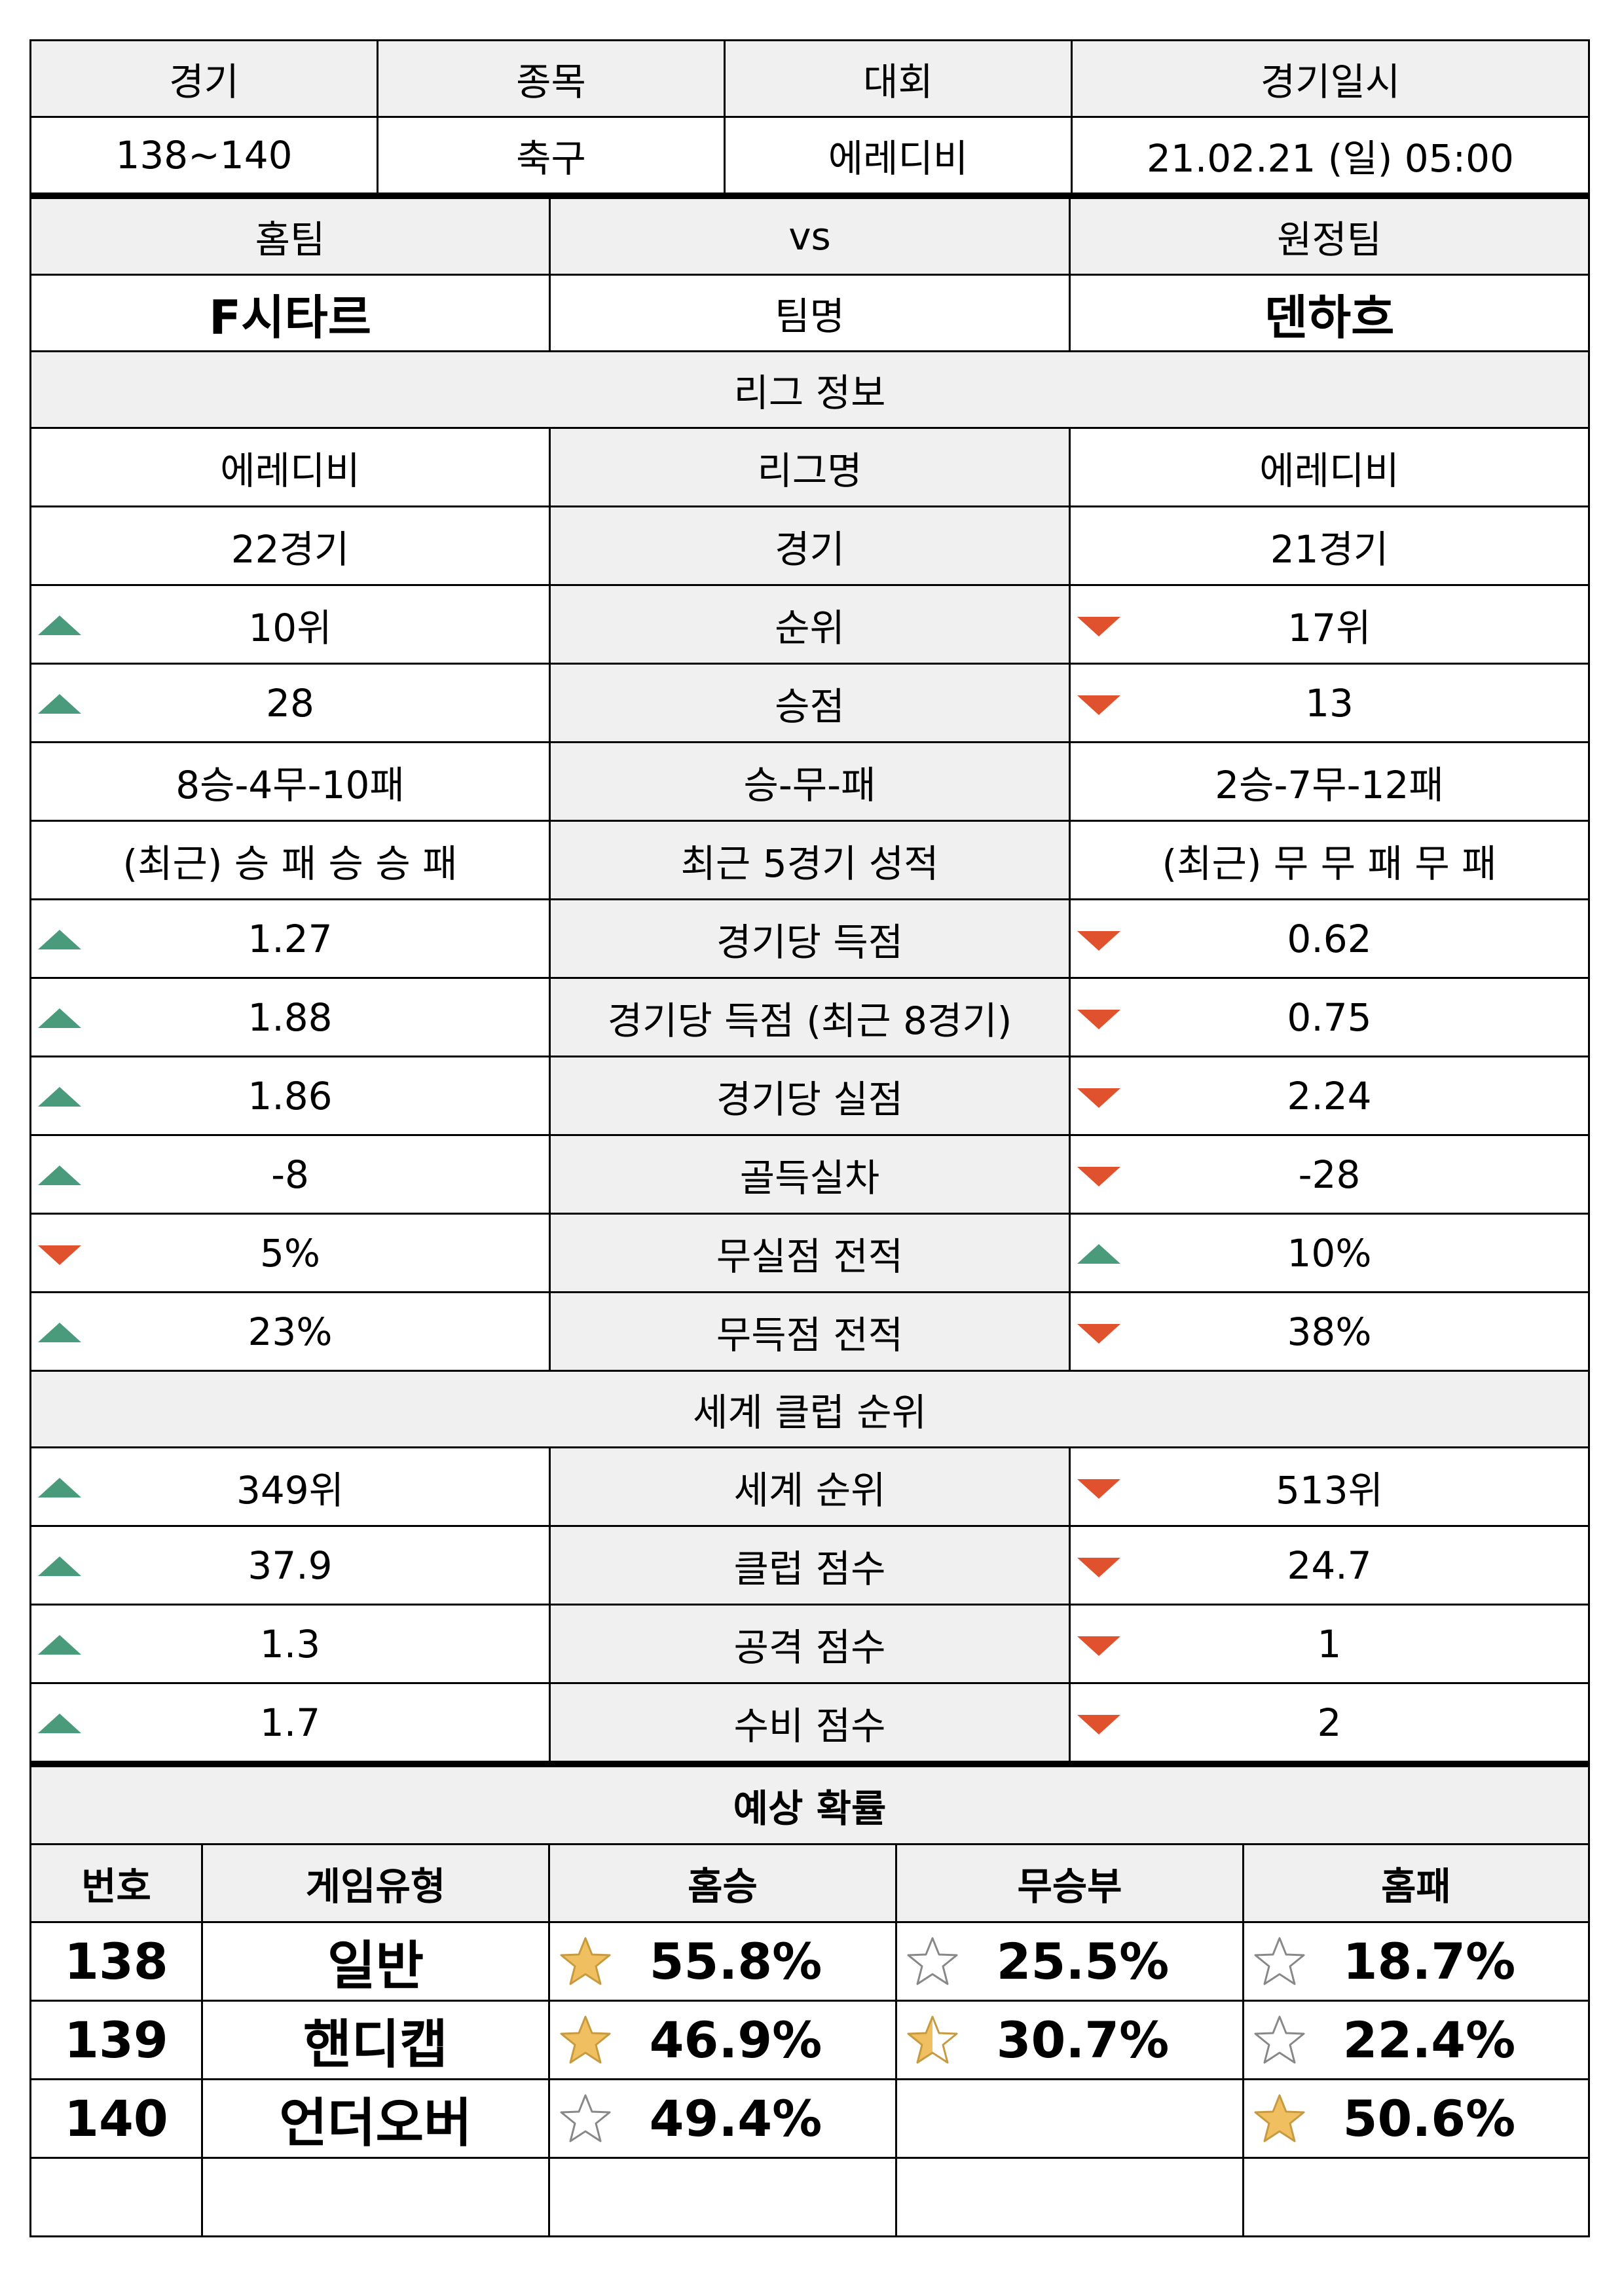 The image size is (1624, 2295). Describe the element at coordinates (290, 627) in the screenshot. I see `home-value-text: 10위` at that location.